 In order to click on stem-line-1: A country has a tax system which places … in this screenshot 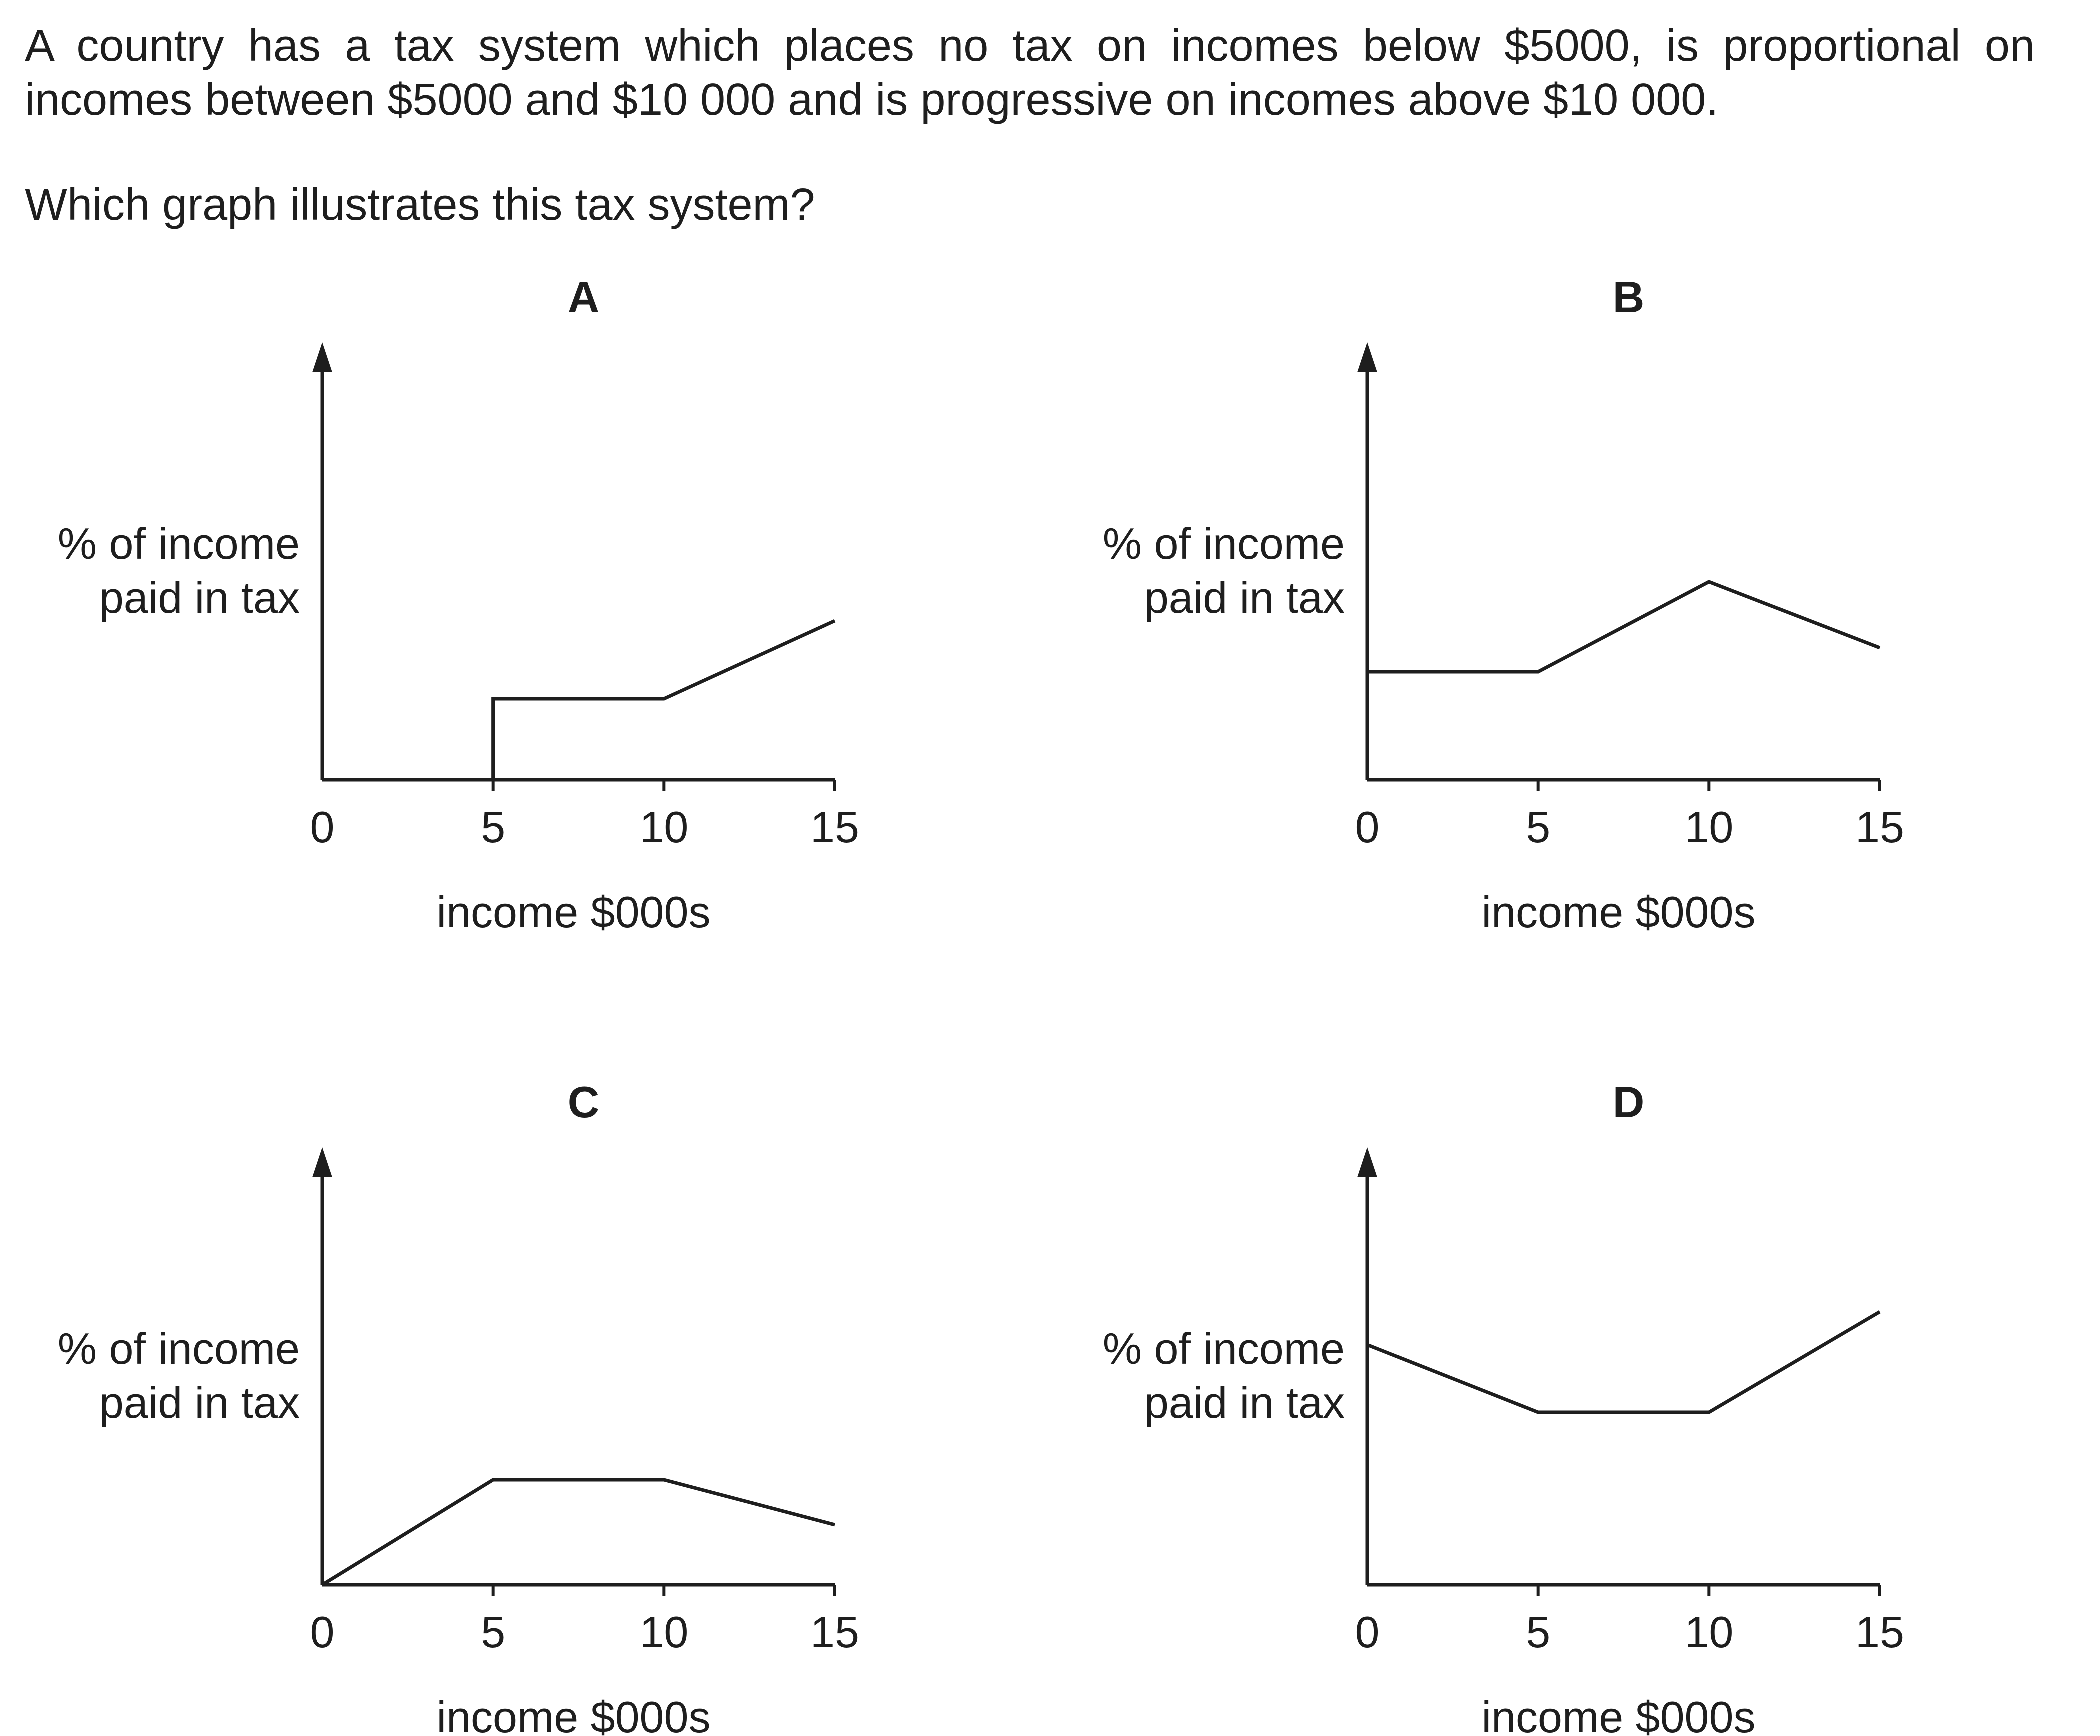, I will do `click(1030, 46)`.